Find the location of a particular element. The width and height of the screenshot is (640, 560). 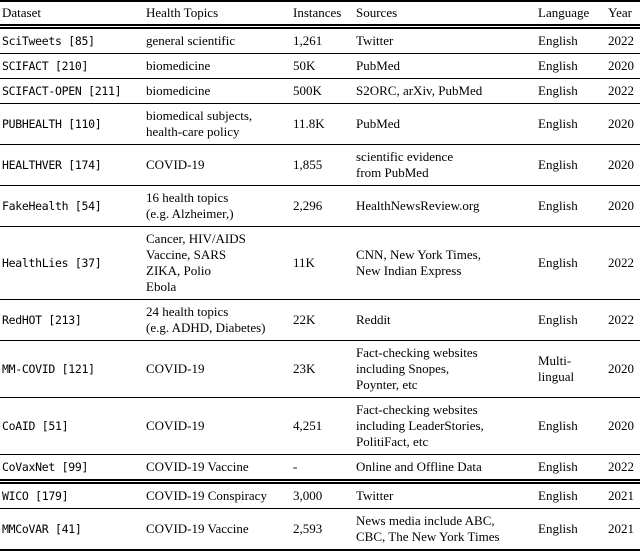

health-topics-cell: 24 health topics (e.g. ADHD, Diabetes) is located at coordinates (206, 319).